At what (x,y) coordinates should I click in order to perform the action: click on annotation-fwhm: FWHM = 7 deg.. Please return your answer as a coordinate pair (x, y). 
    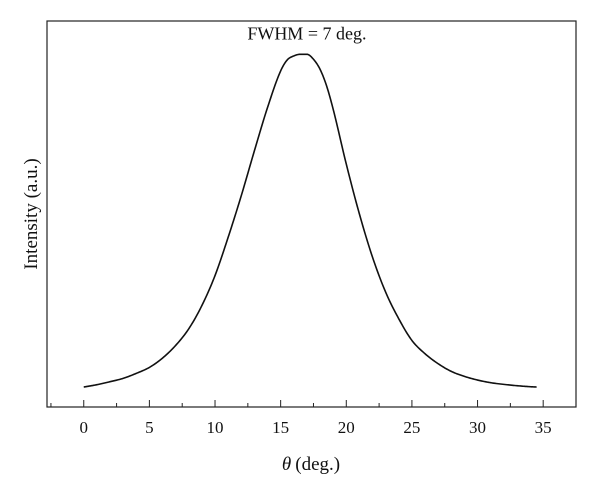
    Looking at the image, I should click on (306, 33).